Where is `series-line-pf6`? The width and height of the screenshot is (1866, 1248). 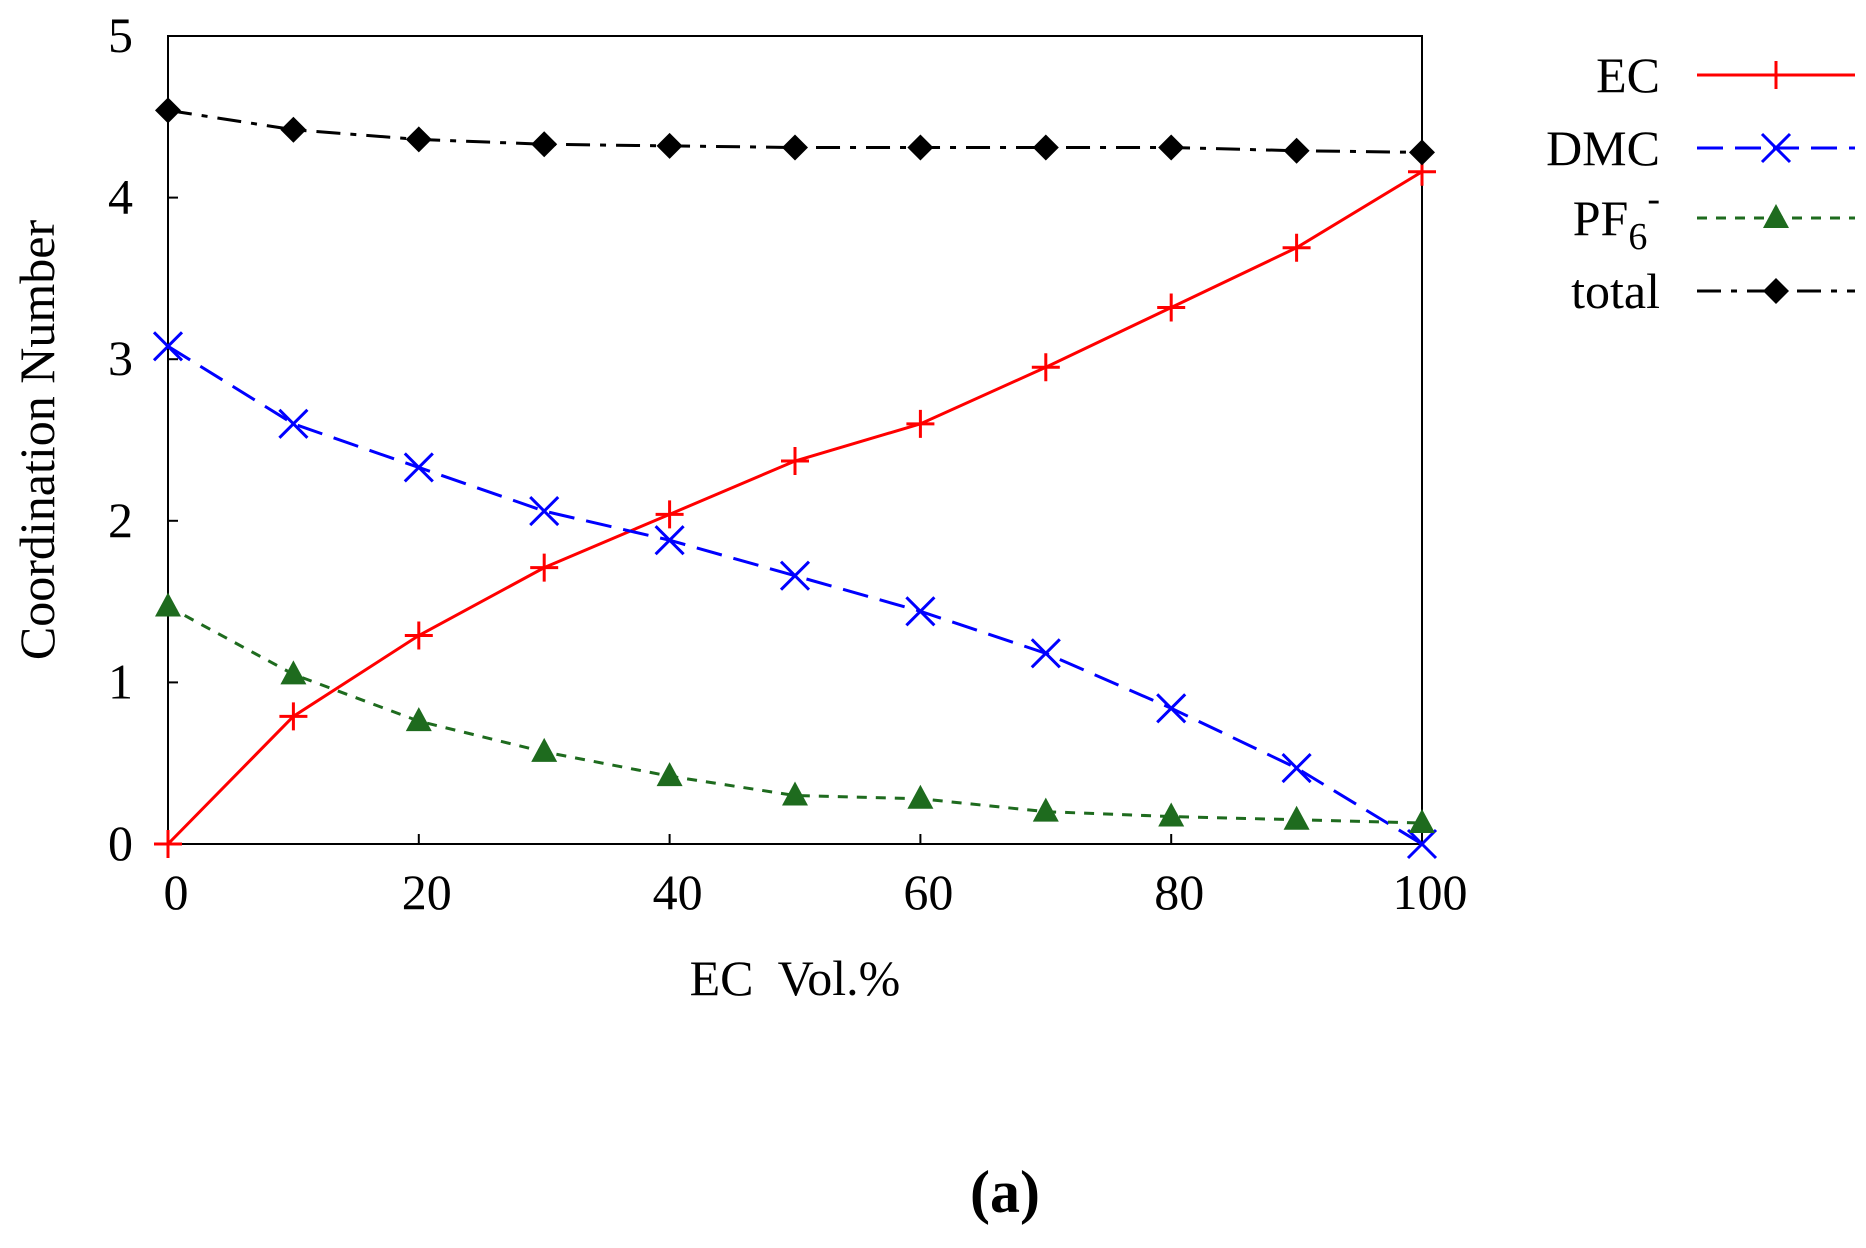 series-line-pf6 is located at coordinates (795, 715).